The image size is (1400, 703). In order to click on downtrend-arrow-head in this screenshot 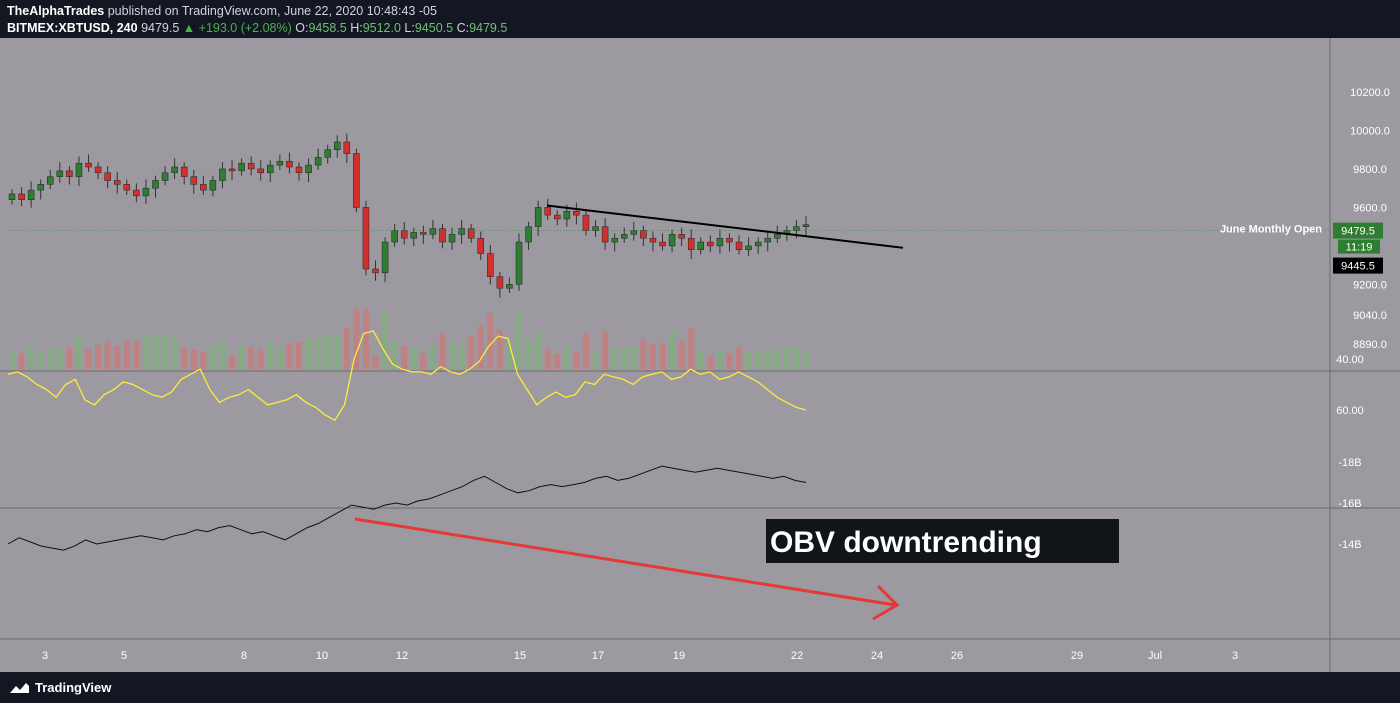, I will do `click(886, 602)`.